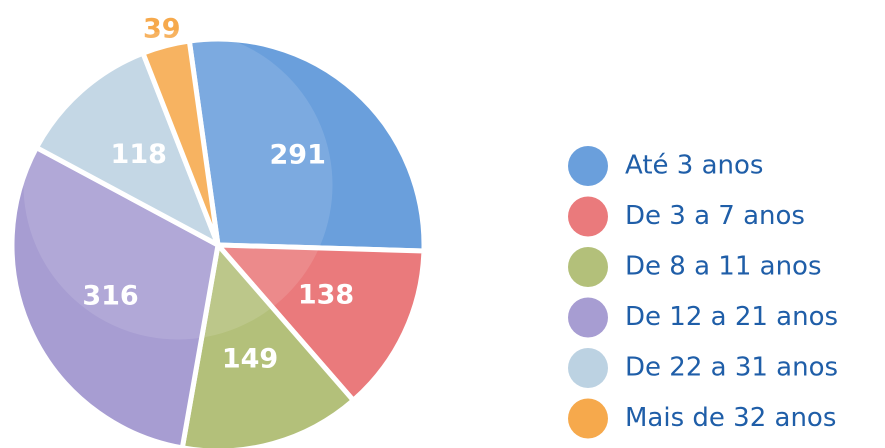  I want to click on legend-label: De 8 a 11 anos, so click(723, 267).